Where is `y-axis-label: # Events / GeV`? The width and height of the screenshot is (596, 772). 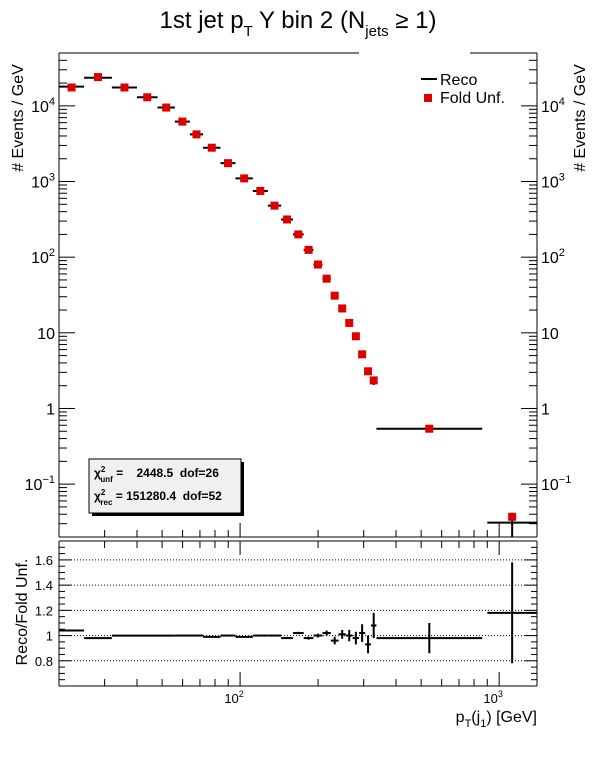
y-axis-label: # Events / GeV is located at coordinates (18, 118).